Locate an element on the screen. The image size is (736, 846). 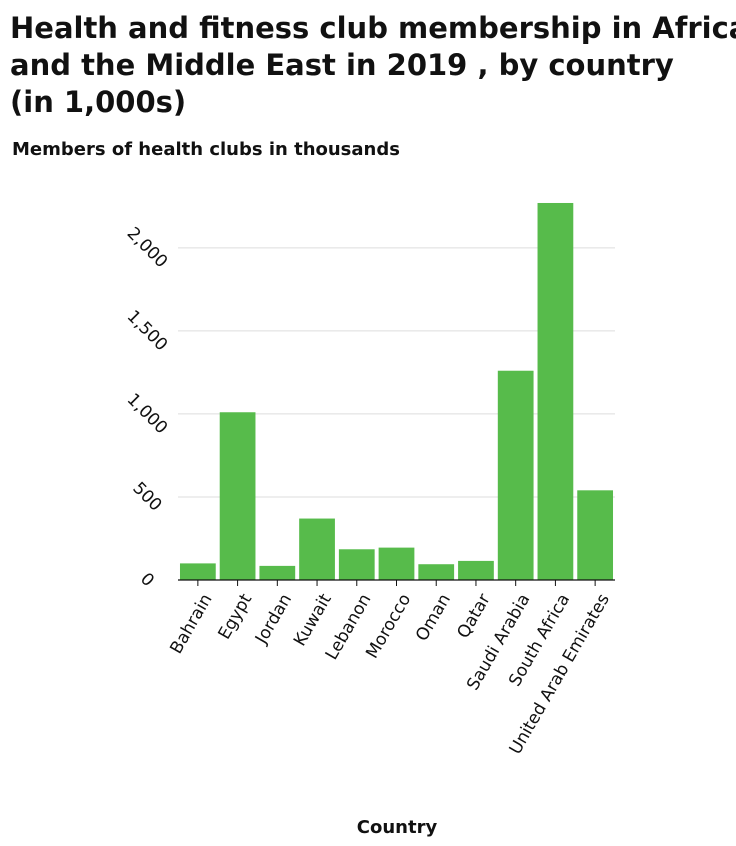
x-axis-title: Country is located at coordinates (397, 827).